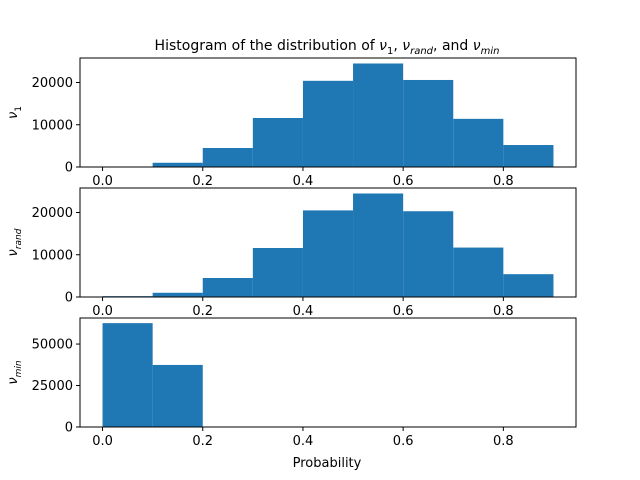 The width and height of the screenshot is (640, 480). What do you see at coordinates (327, 463) in the screenshot?
I see `x-axis-label: Probability` at bounding box center [327, 463].